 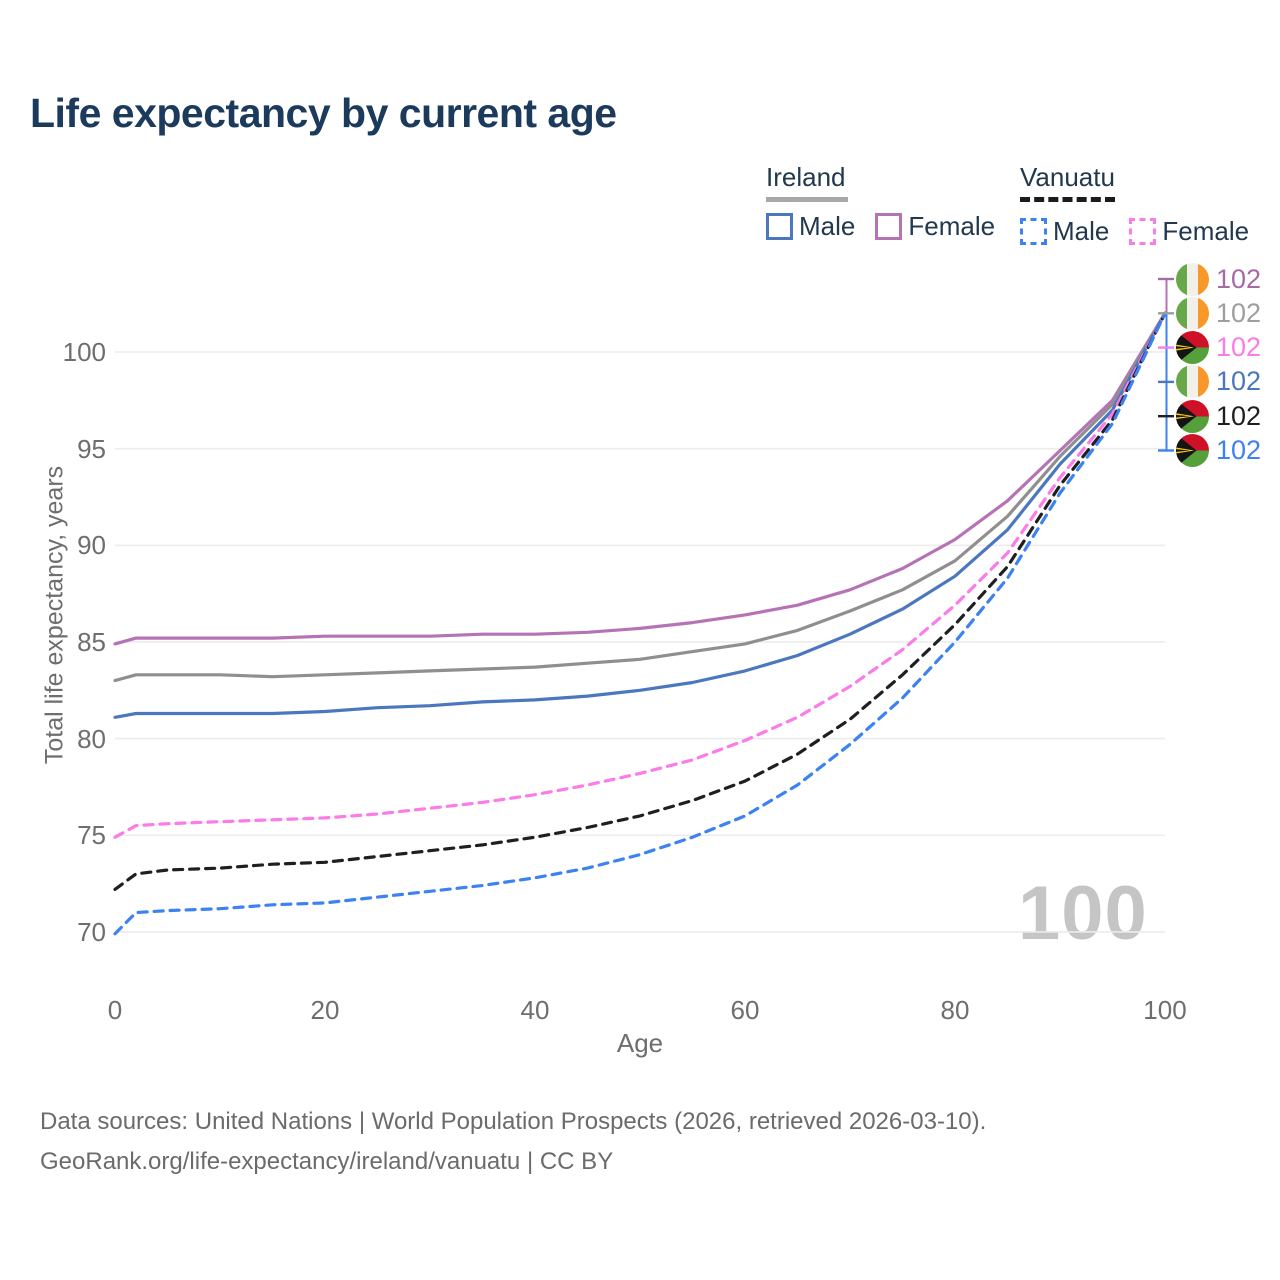 What do you see at coordinates (91, 835) in the screenshot?
I see `y-tick-75: 75` at bounding box center [91, 835].